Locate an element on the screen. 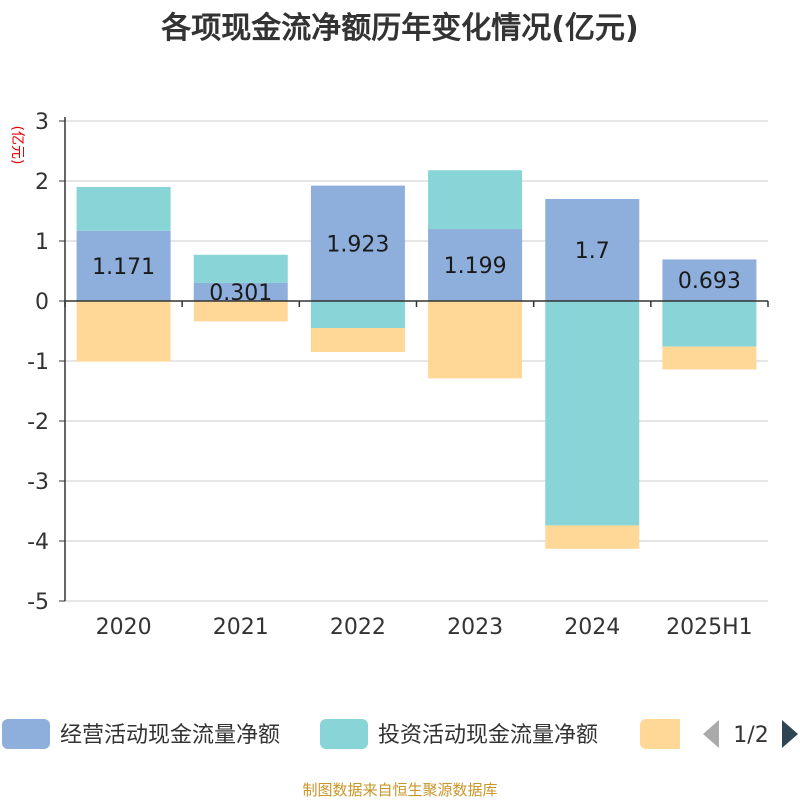 The height and width of the screenshot is (800, 800). bar-series2-2025H1 is located at coordinates (709, 324).